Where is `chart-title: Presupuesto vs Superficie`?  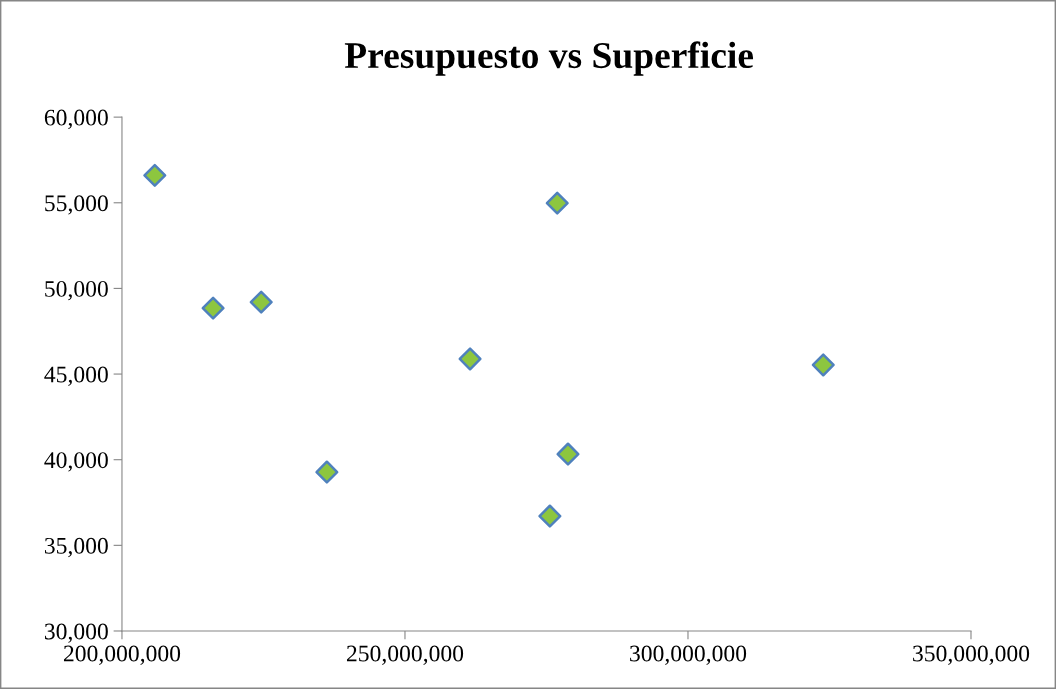
chart-title: Presupuesto vs Superficie is located at coordinates (549, 58).